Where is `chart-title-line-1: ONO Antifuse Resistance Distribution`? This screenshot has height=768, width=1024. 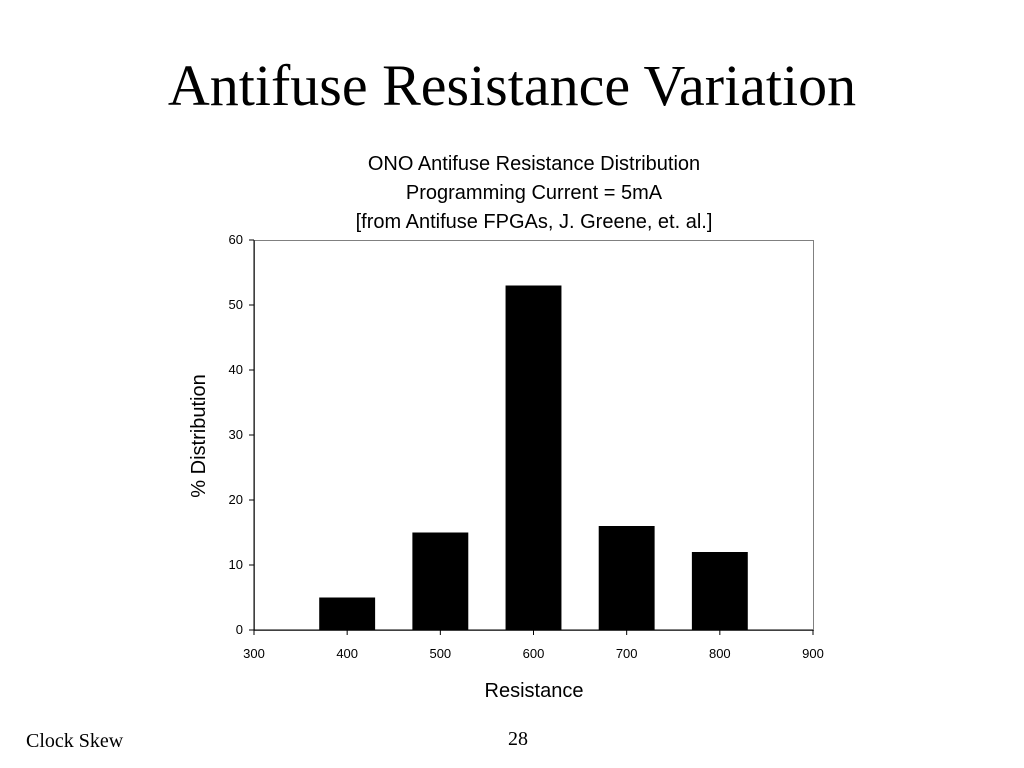 chart-title-line-1: ONO Antifuse Resistance Distribution is located at coordinates (534, 164).